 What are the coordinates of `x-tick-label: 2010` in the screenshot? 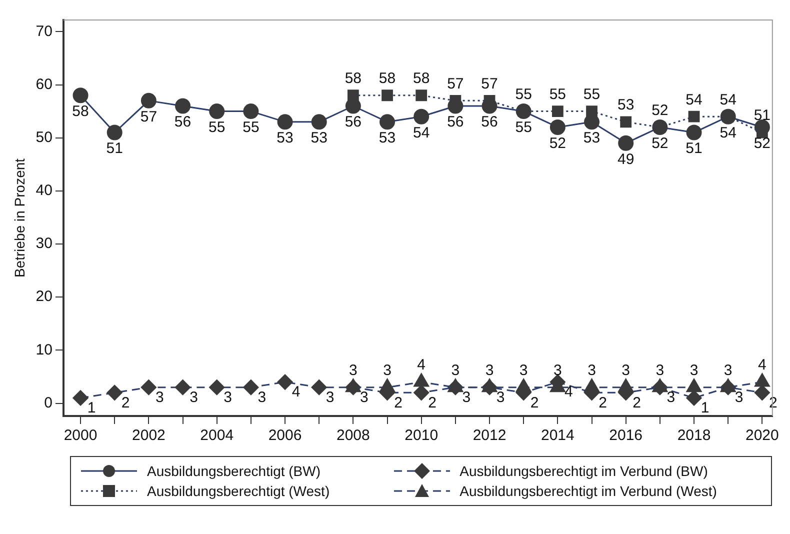 It's located at (421, 435).